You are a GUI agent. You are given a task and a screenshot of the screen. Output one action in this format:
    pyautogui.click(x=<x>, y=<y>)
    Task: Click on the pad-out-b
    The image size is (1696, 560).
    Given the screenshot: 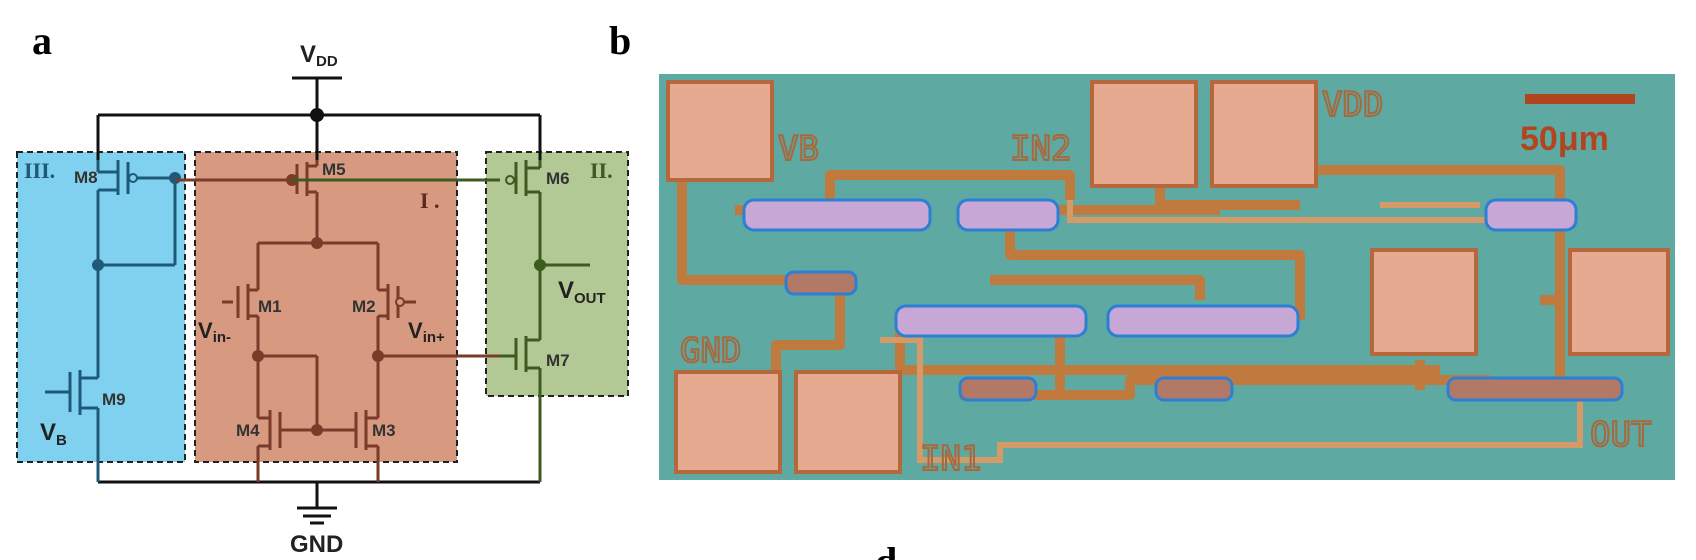 What is the action you would take?
    pyautogui.click(x=1619, y=302)
    